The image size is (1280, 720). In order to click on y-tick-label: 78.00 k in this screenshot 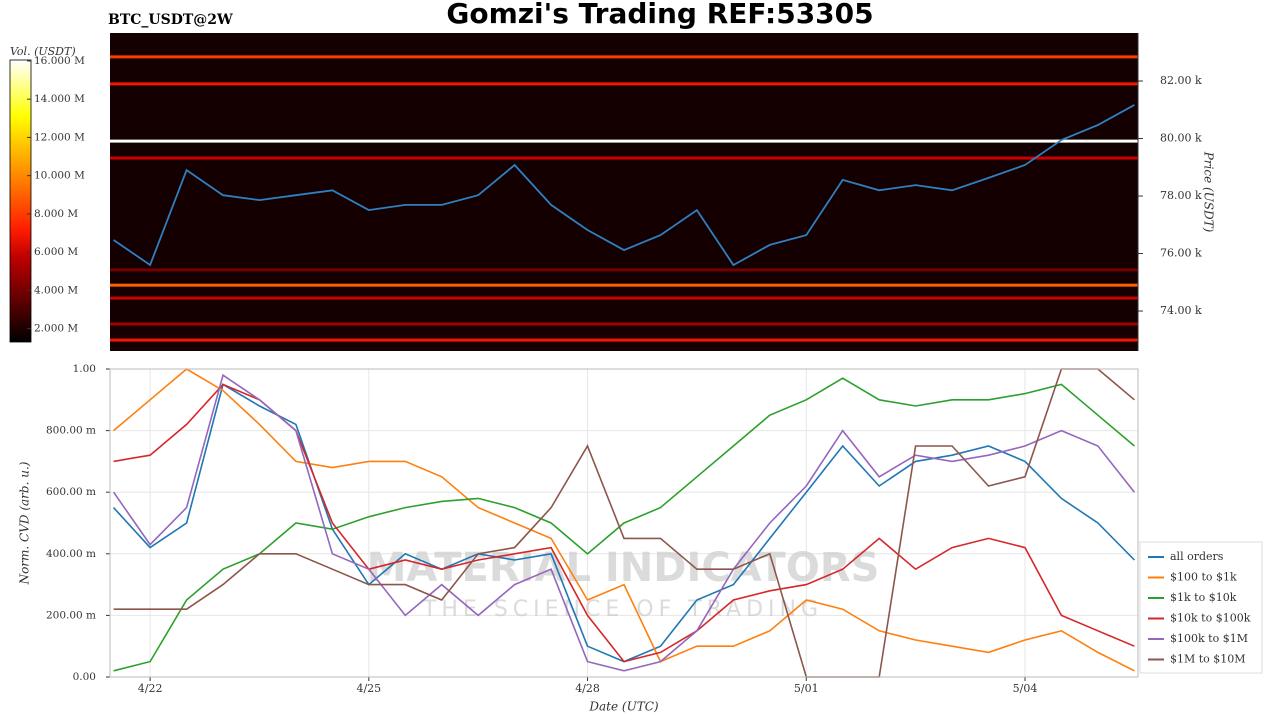, I will do `click(1181, 195)`.